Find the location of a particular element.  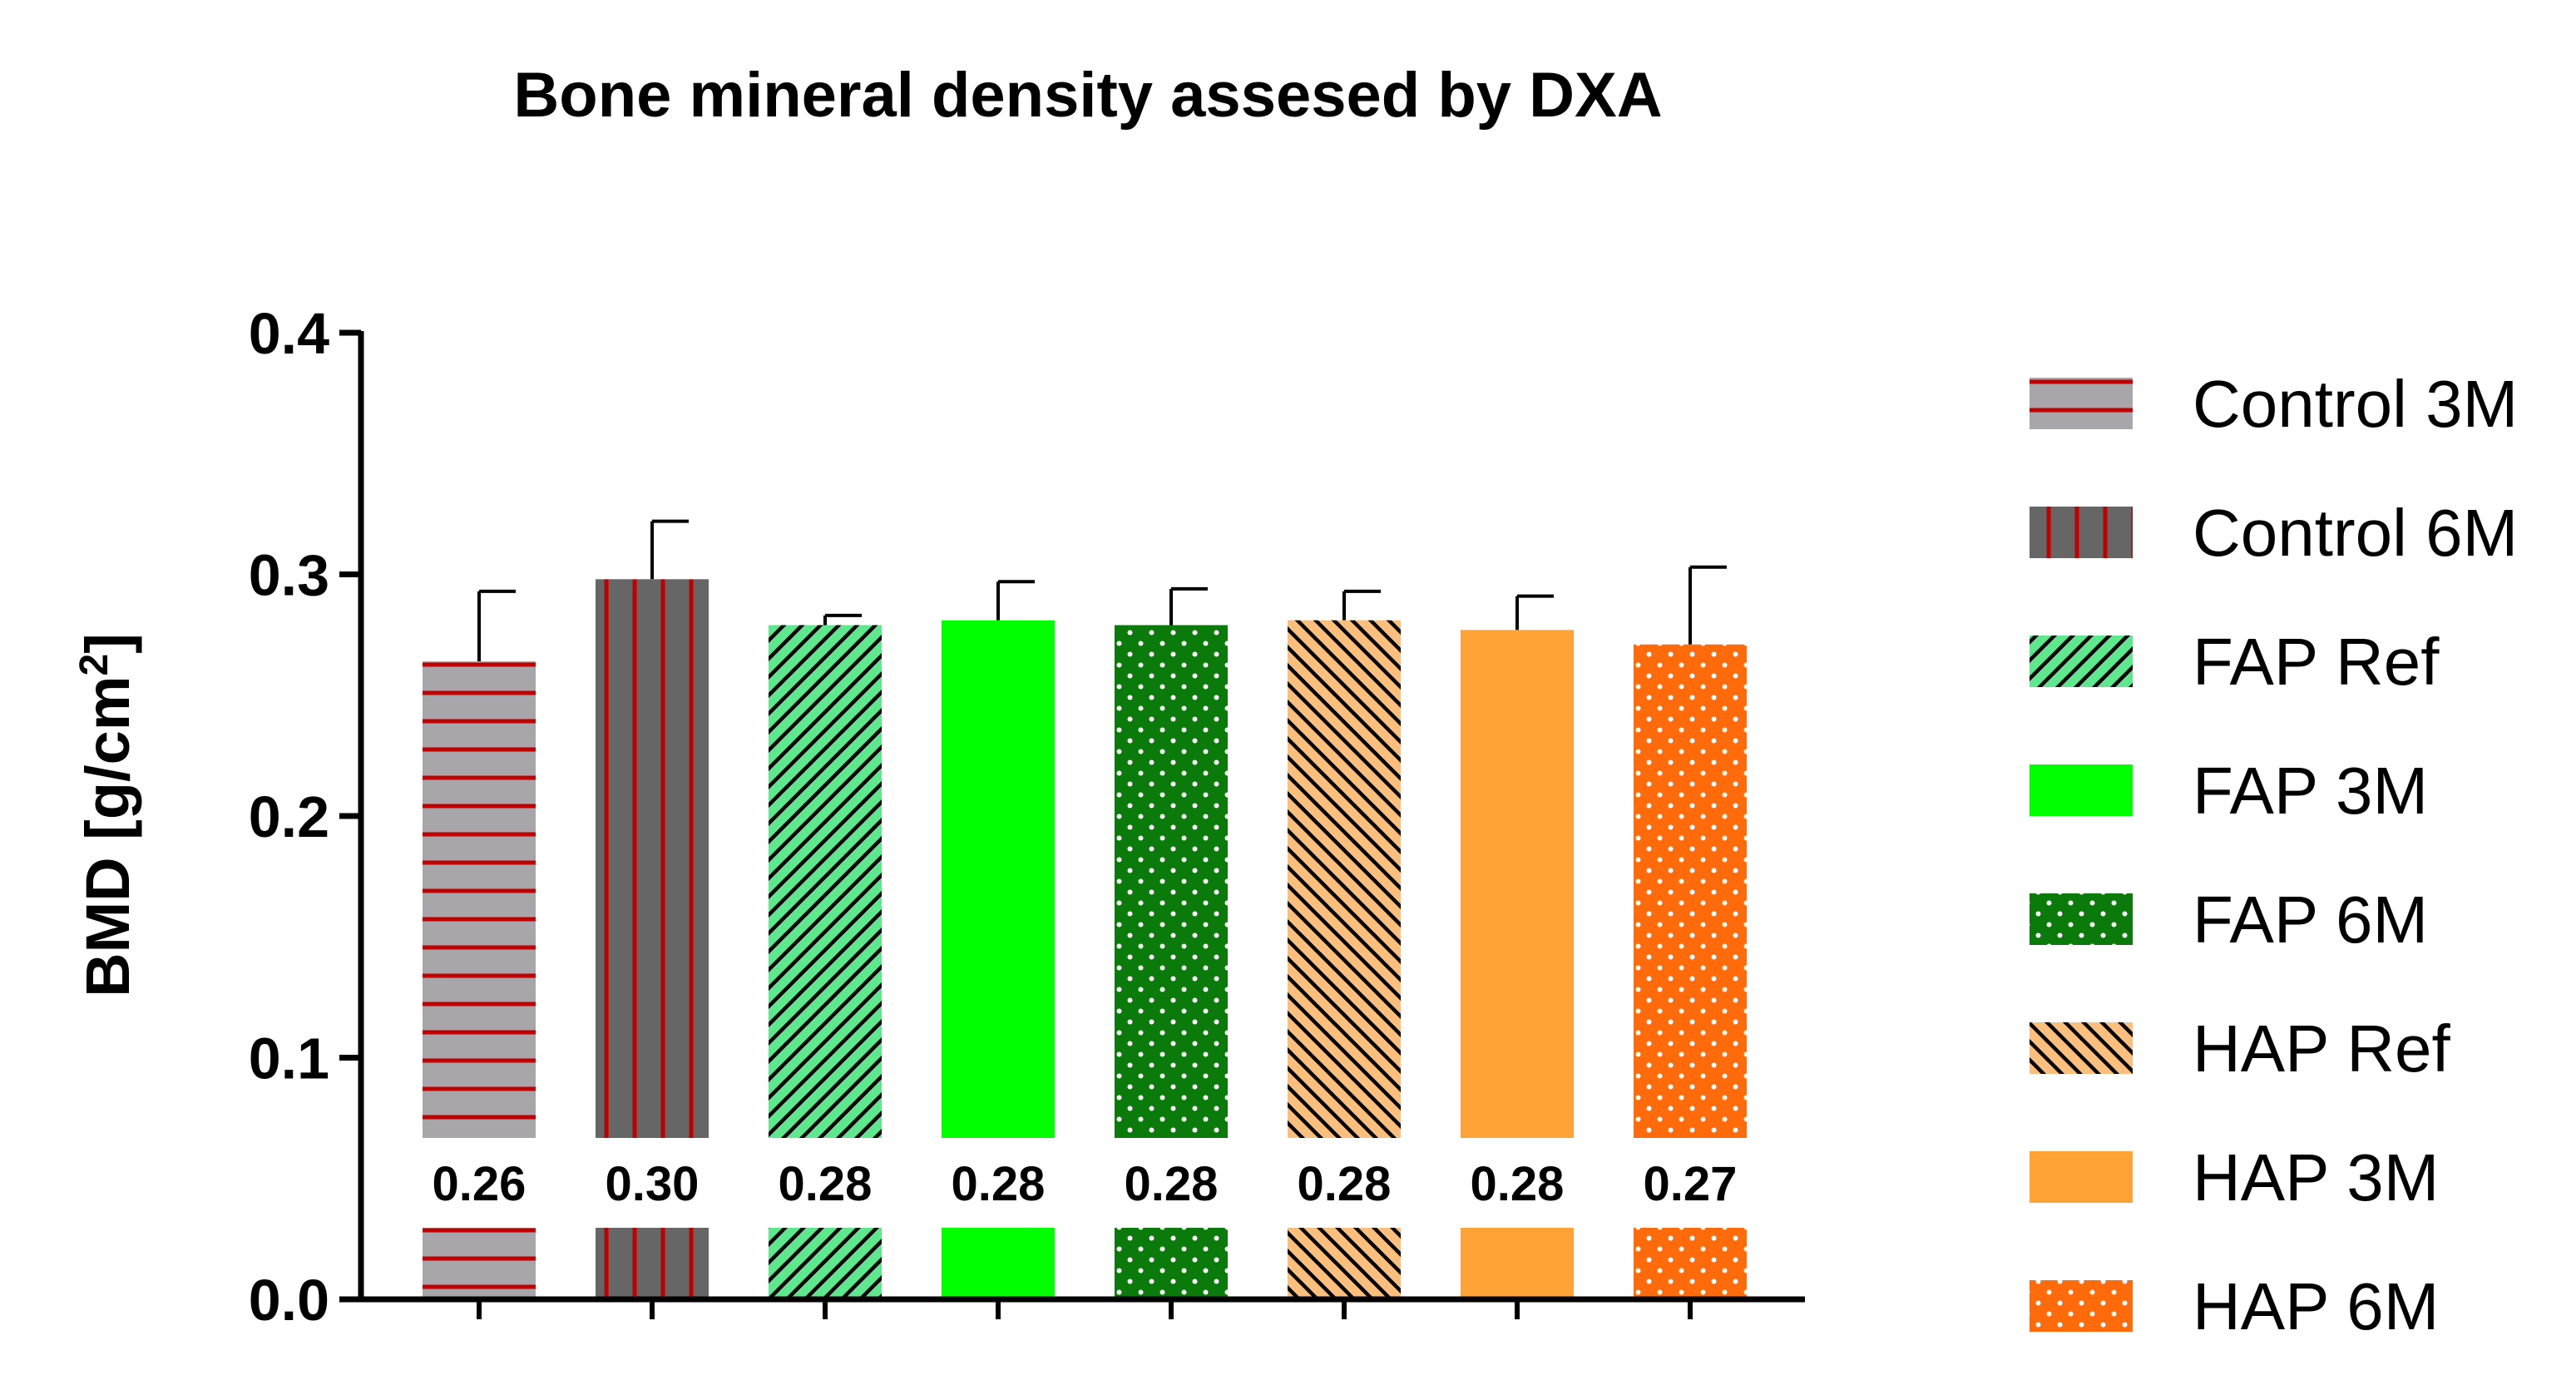

legend-item: FAP 3M is located at coordinates (2229, 791).